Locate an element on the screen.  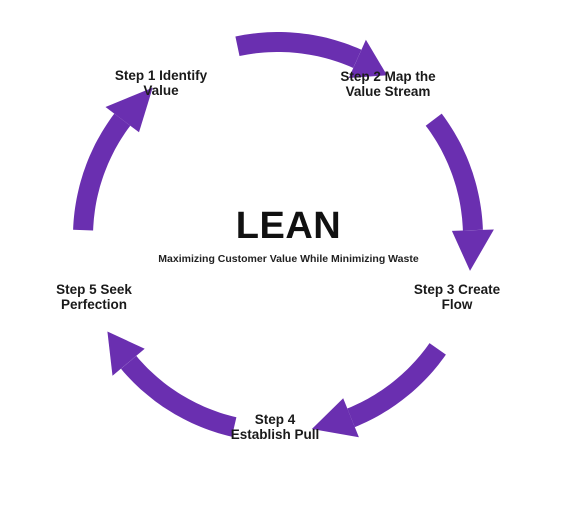
arrow-step3-to-step4 is located at coordinates (378, 390).